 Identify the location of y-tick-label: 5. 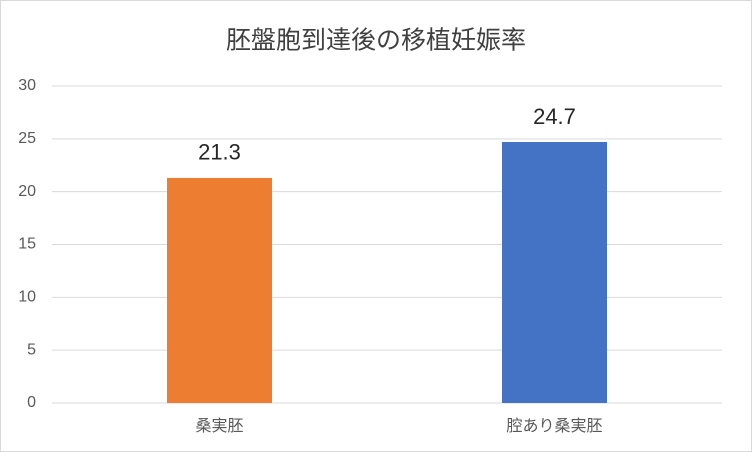
(31, 349).